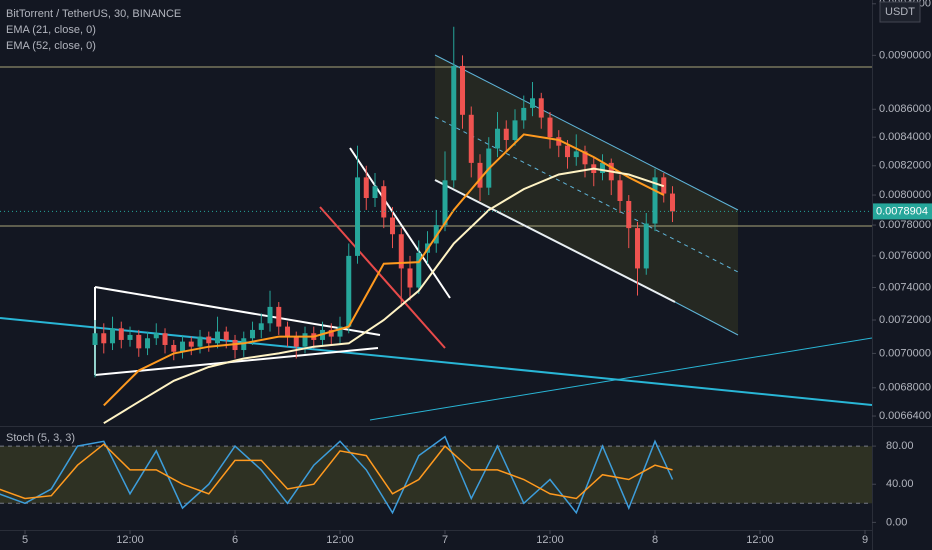 The image size is (932, 550). Describe the element at coordinates (865, 540) in the screenshot. I see `x-tick-label: 9` at that location.